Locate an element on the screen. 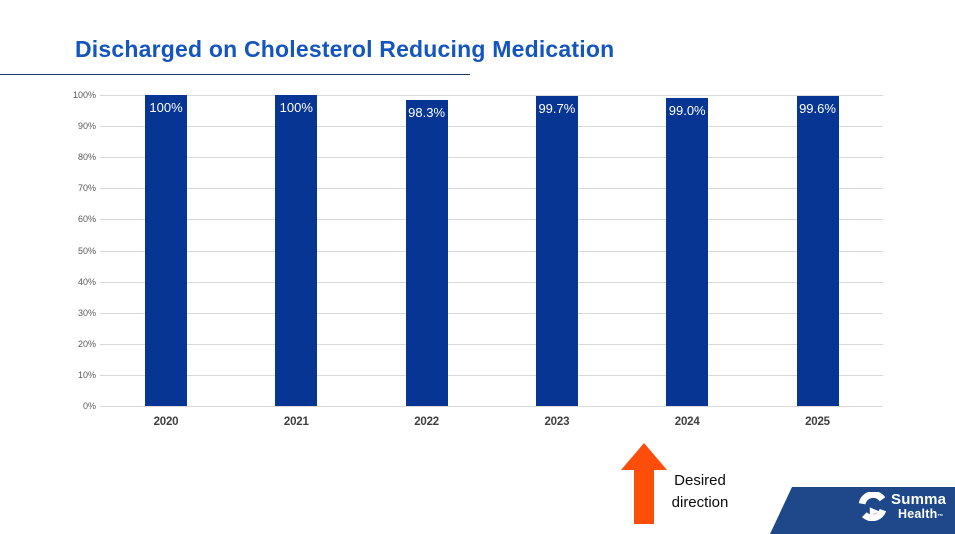 The width and height of the screenshot is (955, 534). summa-health-logo: Summa Health™ is located at coordinates (902, 506).